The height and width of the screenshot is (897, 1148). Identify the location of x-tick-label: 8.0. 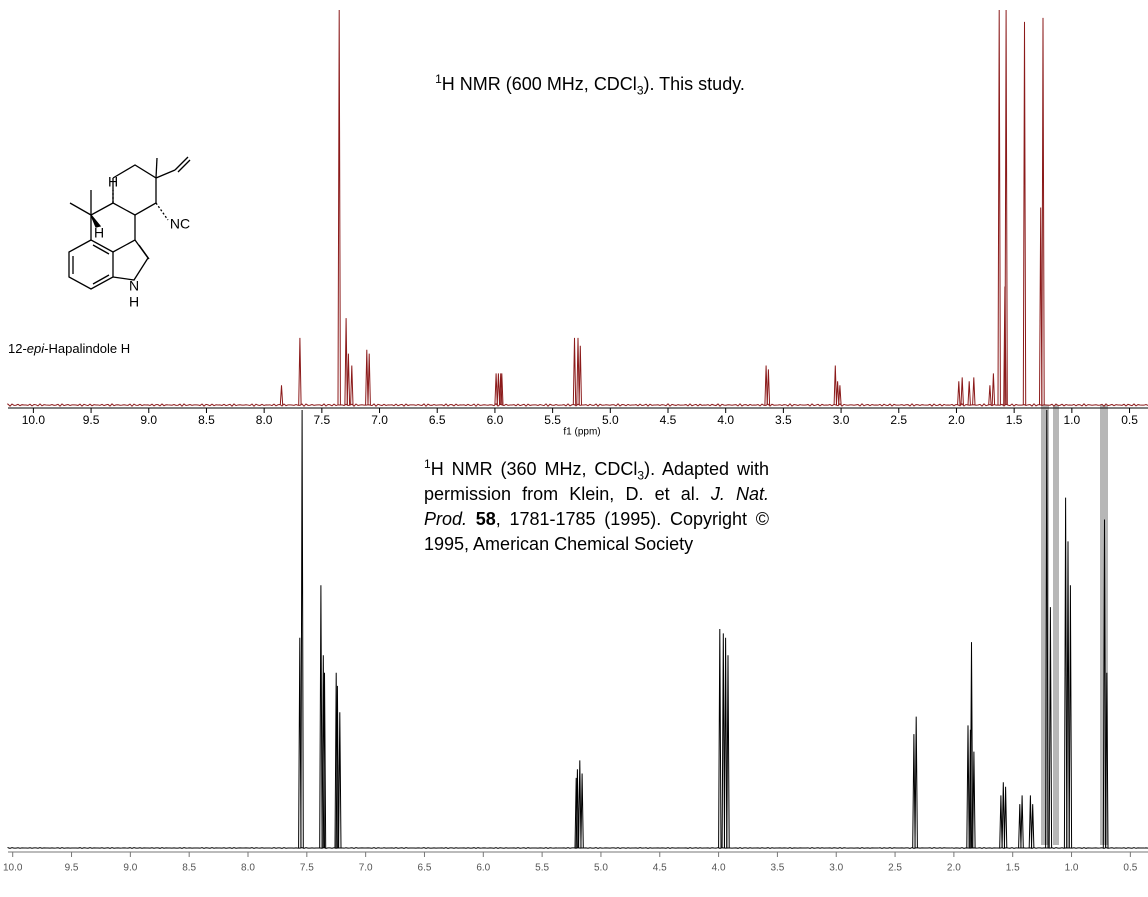
(264, 420).